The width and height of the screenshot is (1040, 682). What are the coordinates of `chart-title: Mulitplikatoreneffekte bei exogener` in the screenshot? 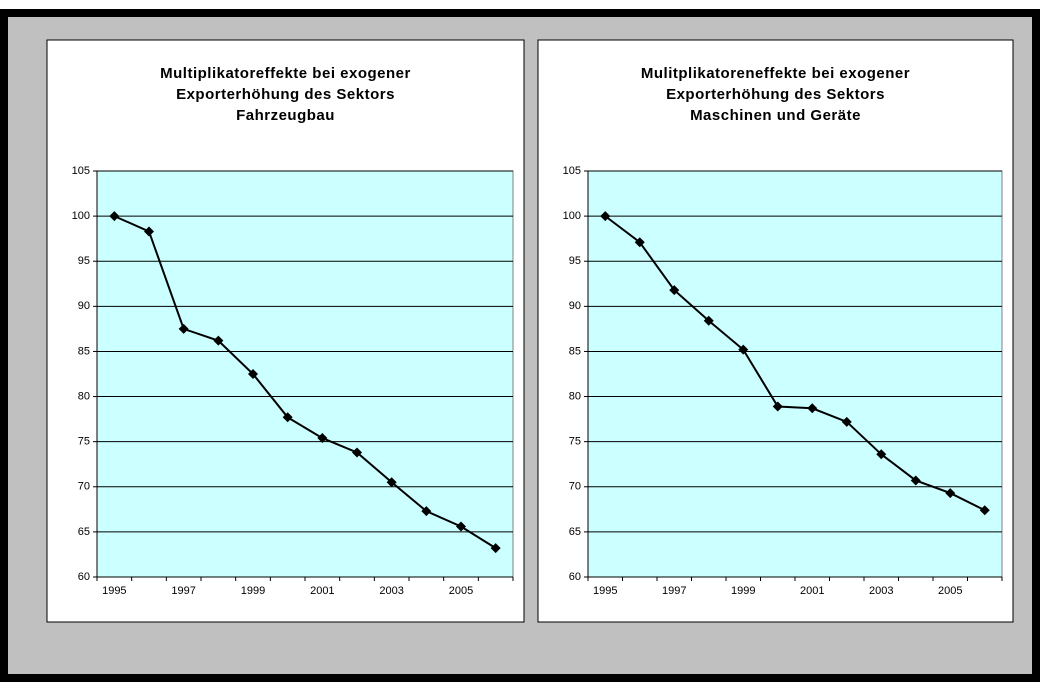 It's located at (775, 73).